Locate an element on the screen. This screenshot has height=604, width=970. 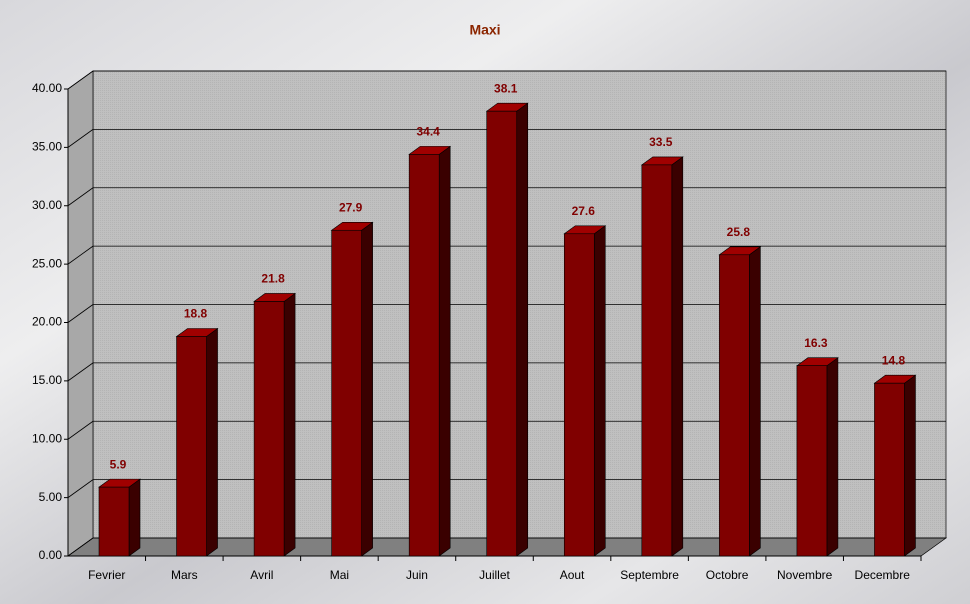
y-tick-label: 35.00 is located at coordinates (47, 147).